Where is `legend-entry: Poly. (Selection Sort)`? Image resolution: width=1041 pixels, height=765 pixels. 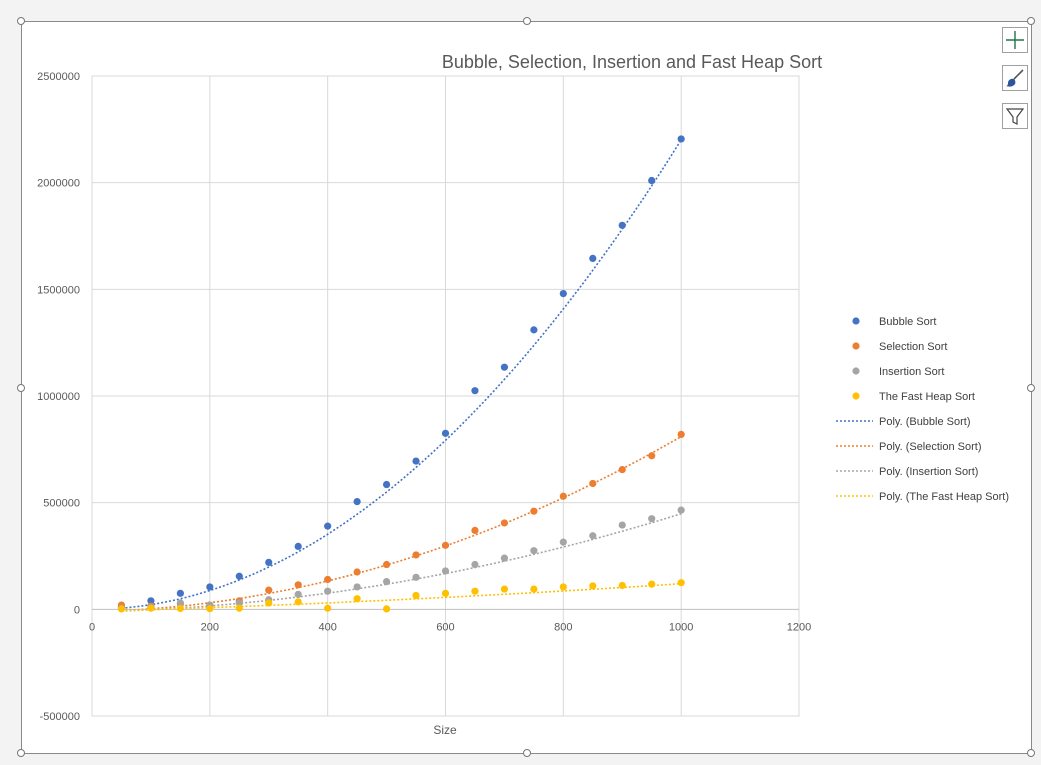
legend-entry: Poly. (Selection Sort) is located at coordinates (930, 447).